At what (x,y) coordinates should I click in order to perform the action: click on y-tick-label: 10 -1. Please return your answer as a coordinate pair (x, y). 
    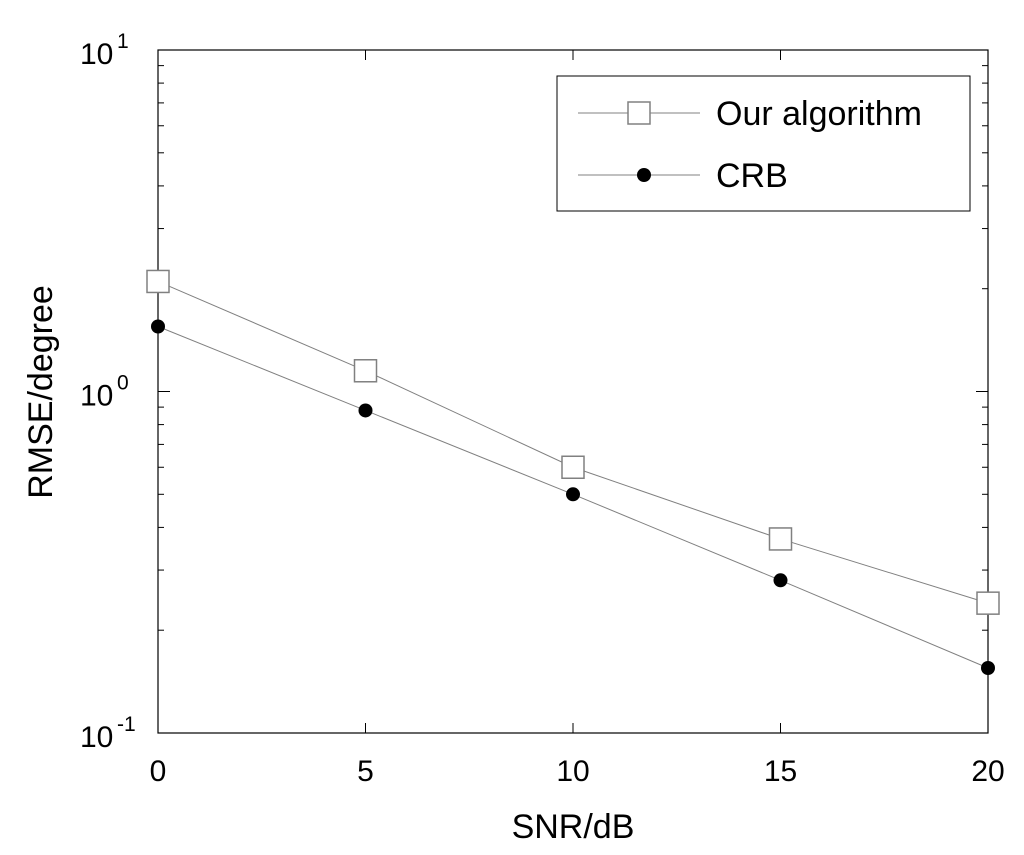
    Looking at the image, I should click on (108, 733).